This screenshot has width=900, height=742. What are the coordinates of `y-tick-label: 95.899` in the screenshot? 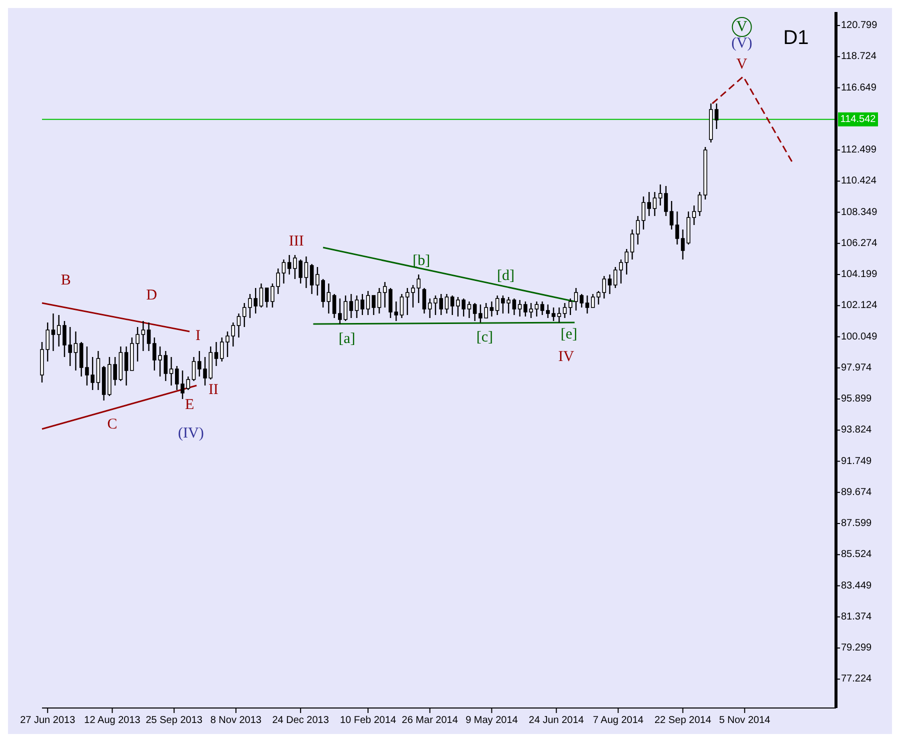 It's located at (856, 399).